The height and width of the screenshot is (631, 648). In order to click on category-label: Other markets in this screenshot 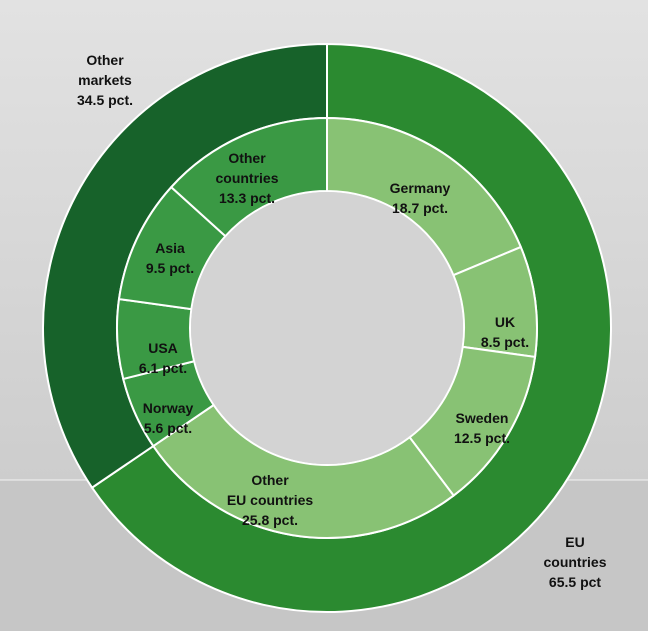, I will do `click(105, 70)`.